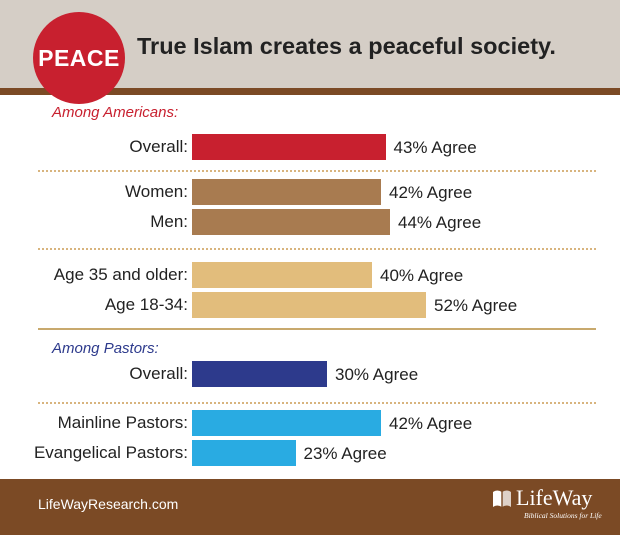 The height and width of the screenshot is (535, 620). What do you see at coordinates (440, 222) in the screenshot?
I see `data-label: 44% Agree` at bounding box center [440, 222].